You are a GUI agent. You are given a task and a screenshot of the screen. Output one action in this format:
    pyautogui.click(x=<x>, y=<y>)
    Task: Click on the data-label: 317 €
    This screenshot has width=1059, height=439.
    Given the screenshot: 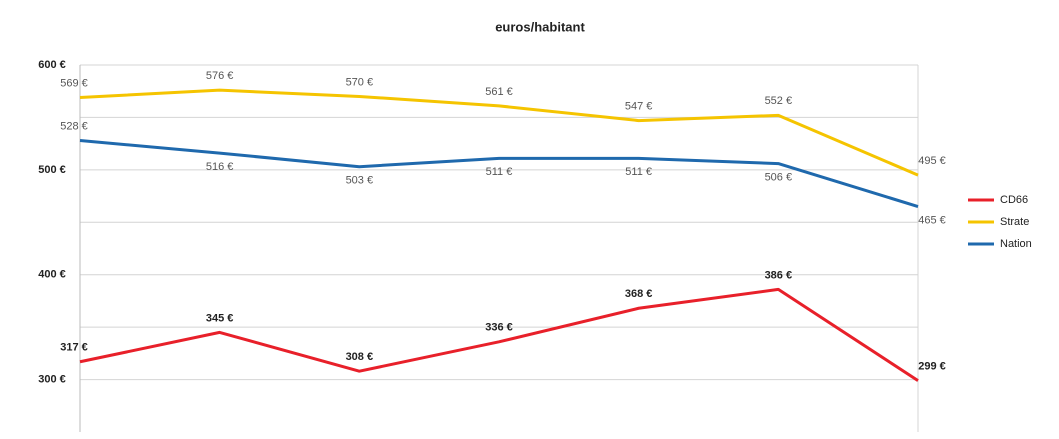 What is the action you would take?
    pyautogui.click(x=74, y=348)
    